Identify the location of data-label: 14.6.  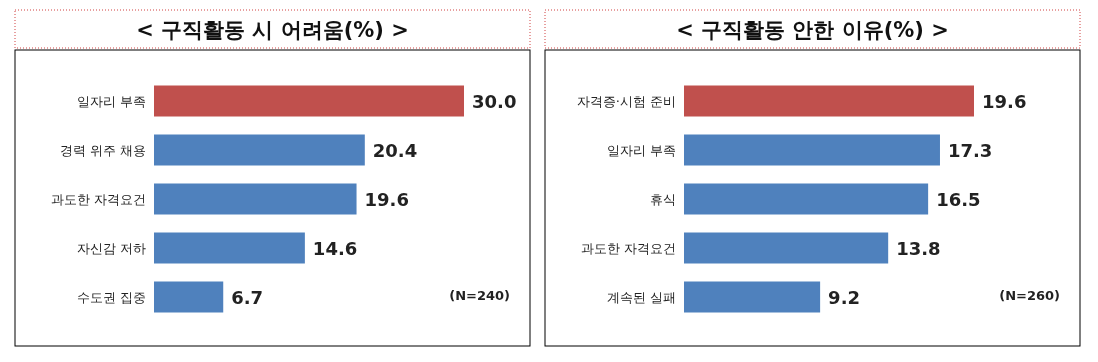
(335, 248).